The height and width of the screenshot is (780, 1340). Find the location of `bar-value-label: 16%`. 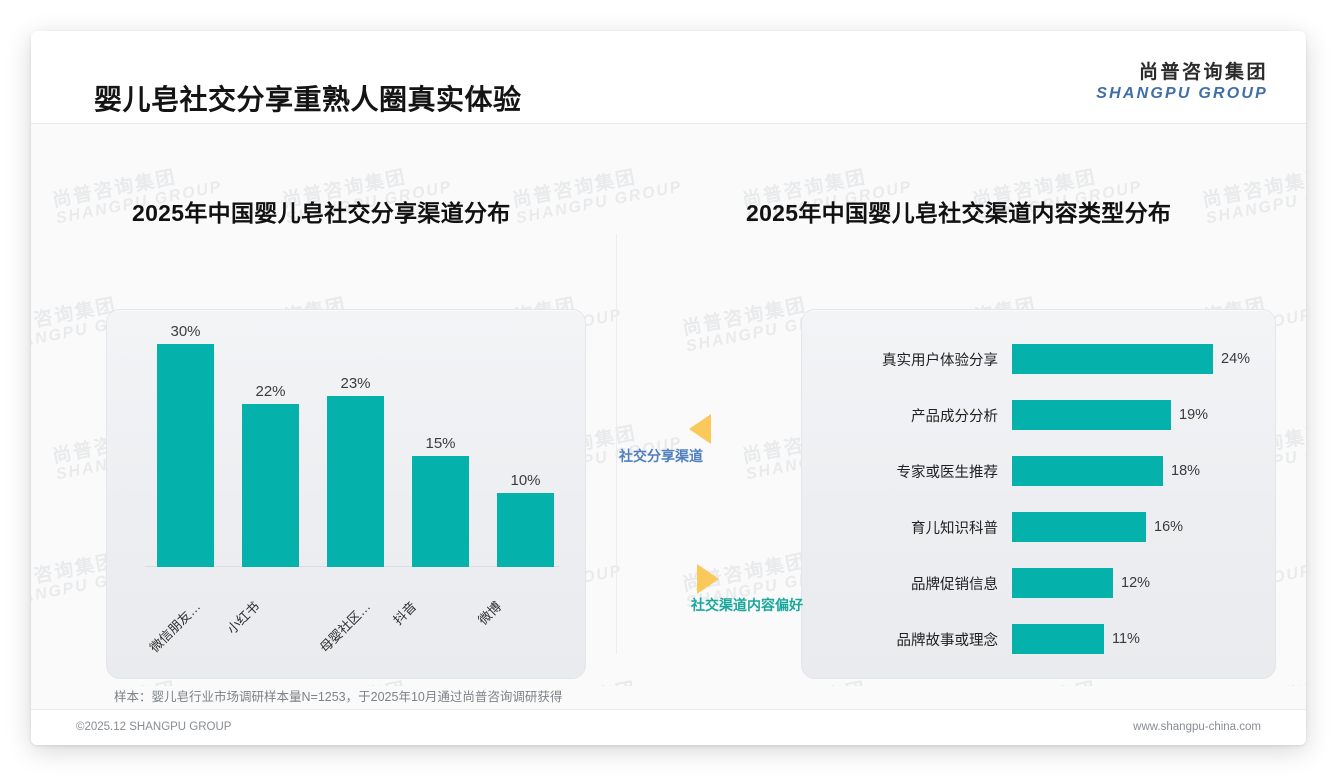

bar-value-label: 16% is located at coordinates (1169, 527).